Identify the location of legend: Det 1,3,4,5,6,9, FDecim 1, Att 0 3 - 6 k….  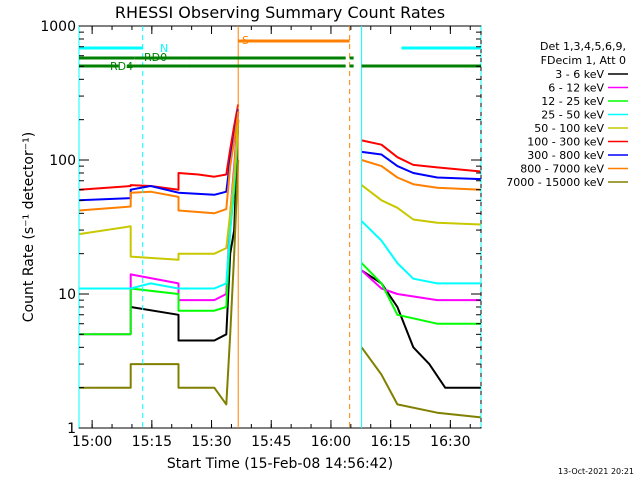
(567, 114).